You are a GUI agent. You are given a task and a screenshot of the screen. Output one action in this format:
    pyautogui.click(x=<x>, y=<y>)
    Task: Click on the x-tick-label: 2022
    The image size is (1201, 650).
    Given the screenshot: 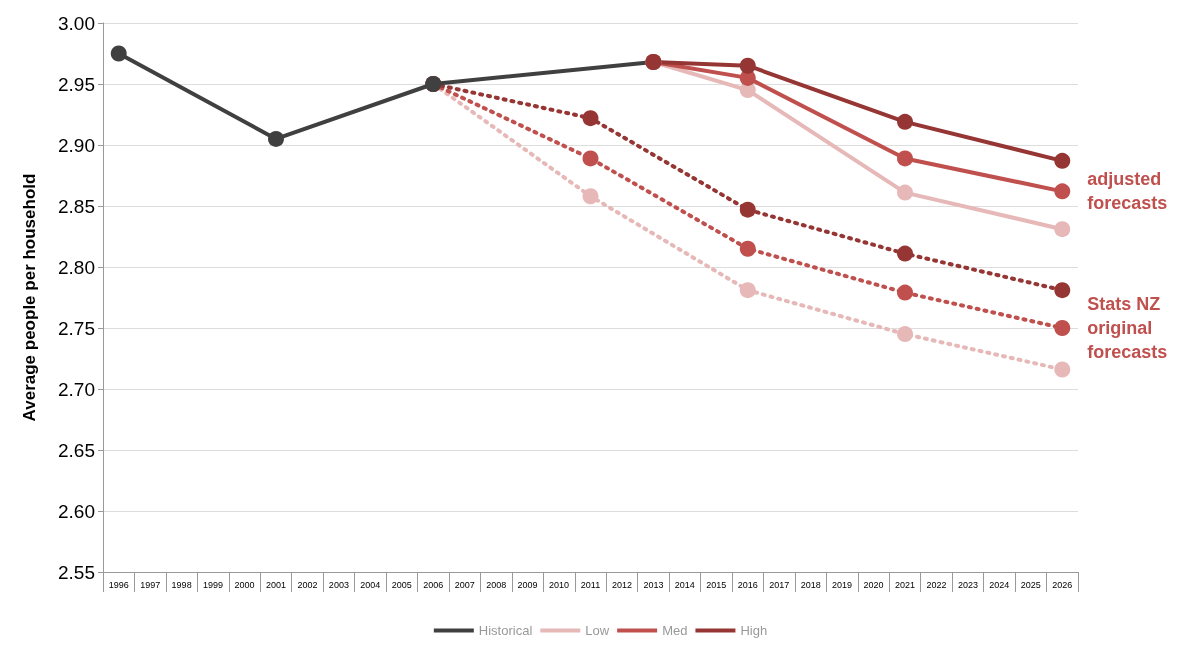 What is the action you would take?
    pyautogui.click(x=936, y=584)
    